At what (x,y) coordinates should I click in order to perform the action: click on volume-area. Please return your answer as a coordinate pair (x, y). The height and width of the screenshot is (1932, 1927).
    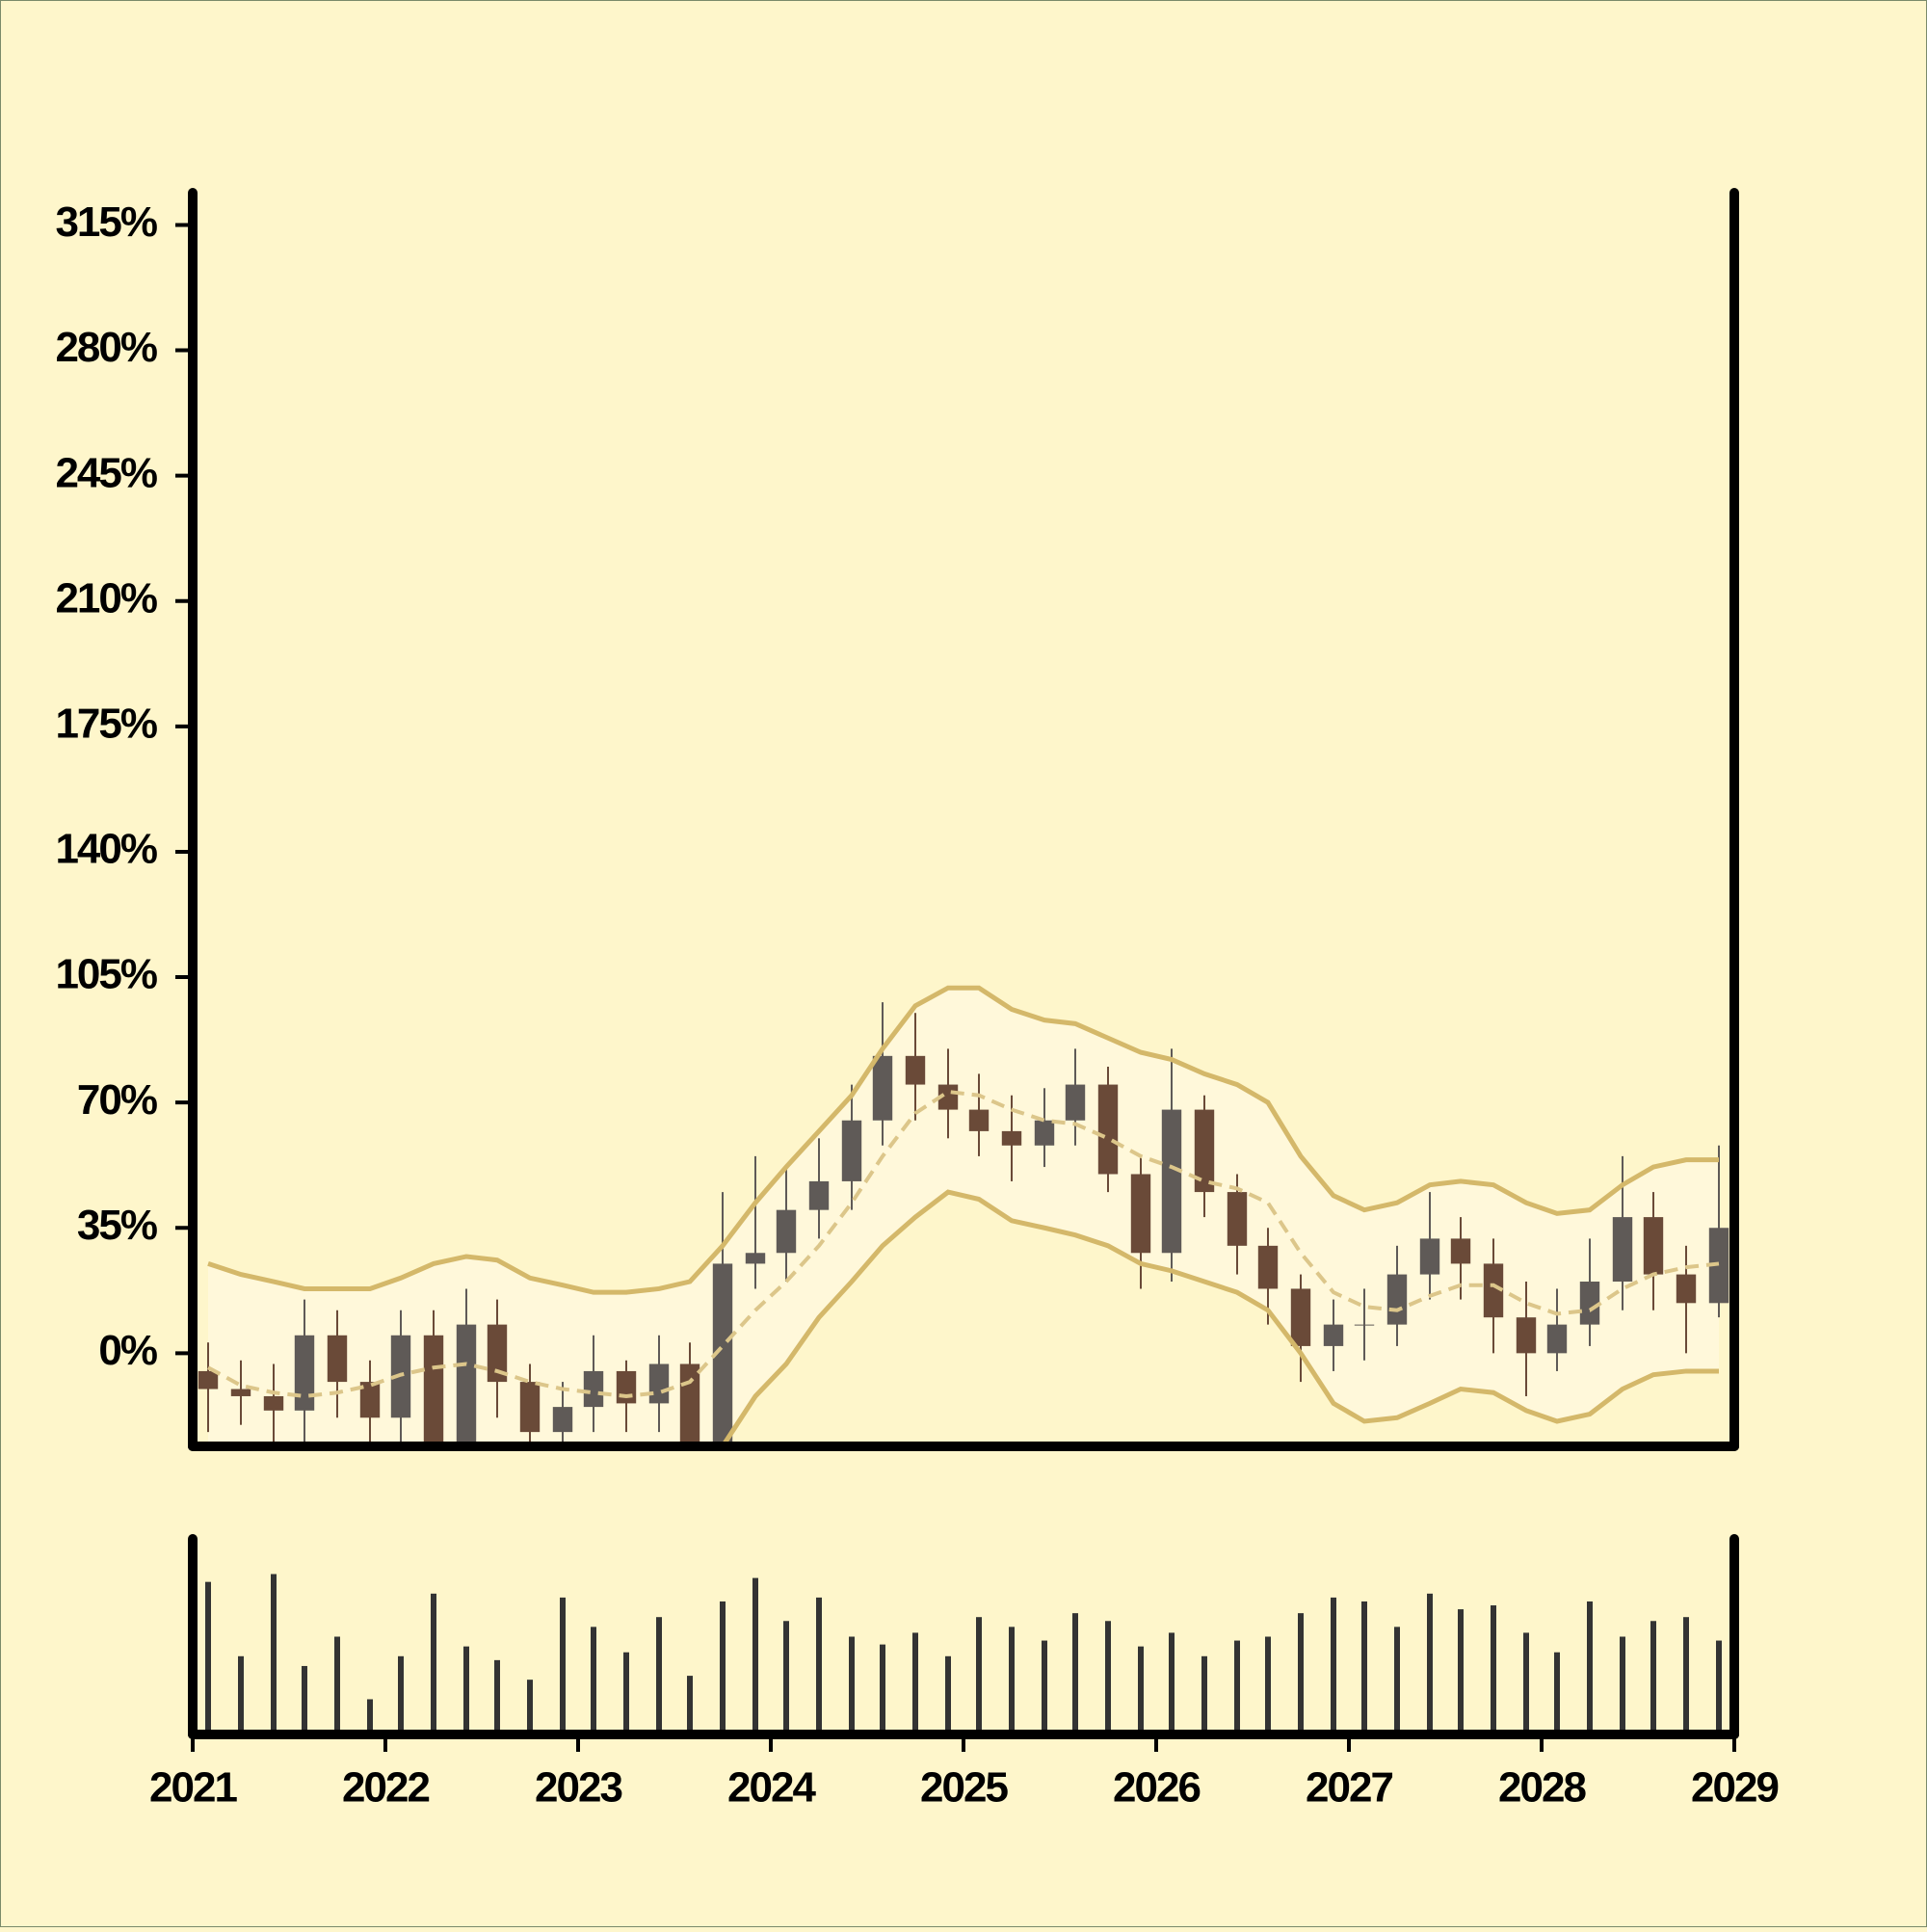
    Looking at the image, I should click on (963, 1654).